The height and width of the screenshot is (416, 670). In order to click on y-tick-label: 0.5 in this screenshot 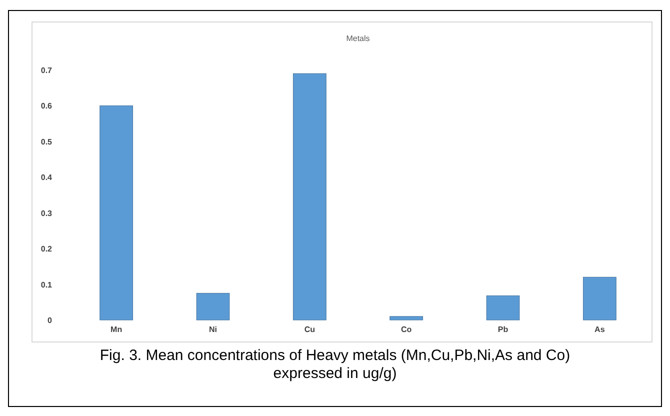, I will do `click(46, 141)`.